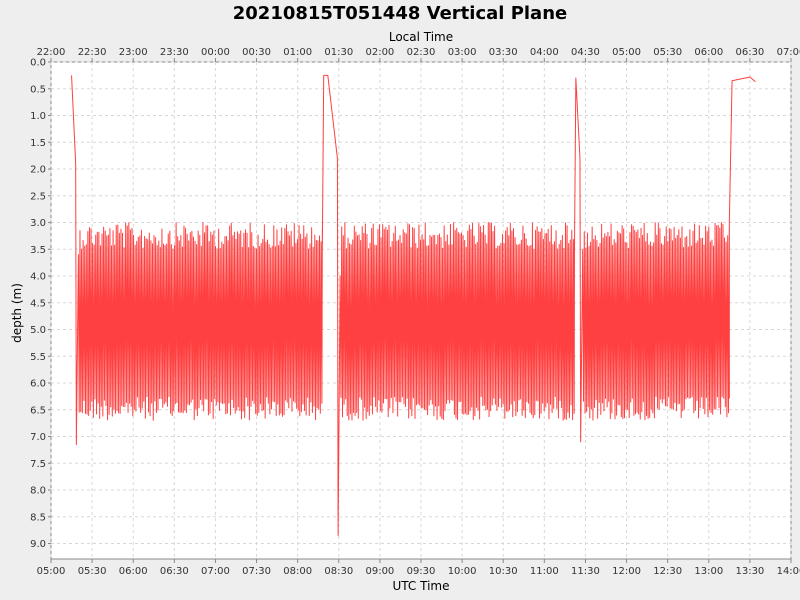 This screenshot has height=600, width=800. What do you see at coordinates (215, 52) in the screenshot?
I see `x2-tick-label: 00:00` at bounding box center [215, 52].